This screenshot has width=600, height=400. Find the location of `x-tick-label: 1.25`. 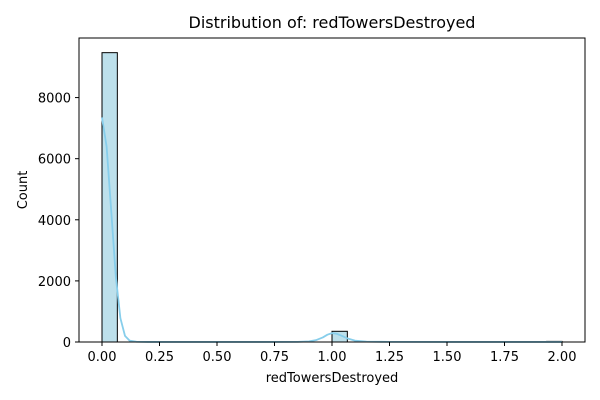

x-tick-label: 1.25 is located at coordinates (389, 357).